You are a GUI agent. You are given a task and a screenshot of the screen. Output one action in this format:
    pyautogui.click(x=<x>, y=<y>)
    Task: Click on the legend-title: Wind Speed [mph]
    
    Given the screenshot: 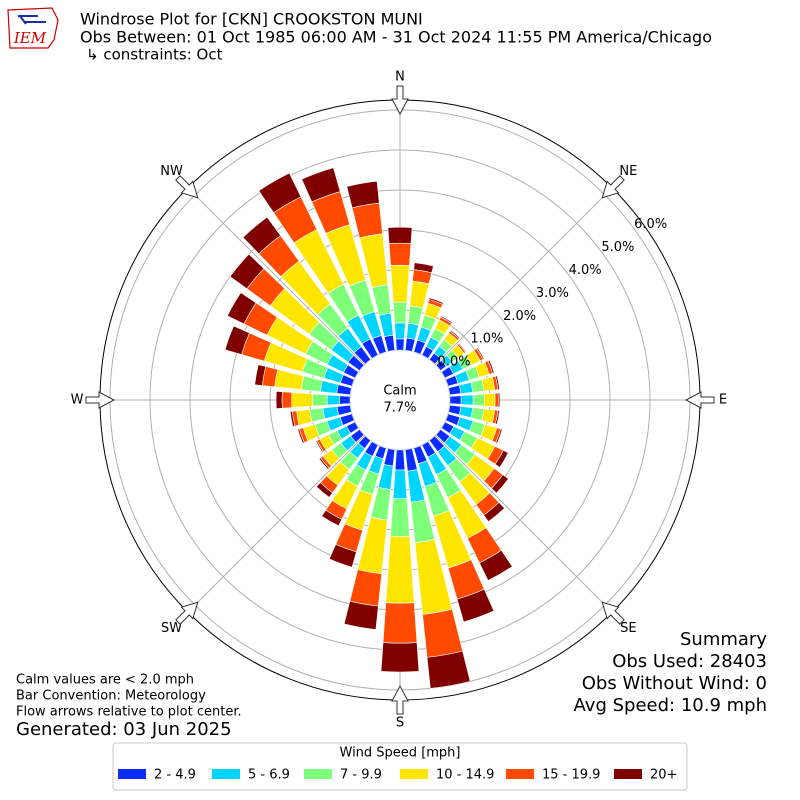 What is the action you would take?
    pyautogui.click(x=400, y=753)
    